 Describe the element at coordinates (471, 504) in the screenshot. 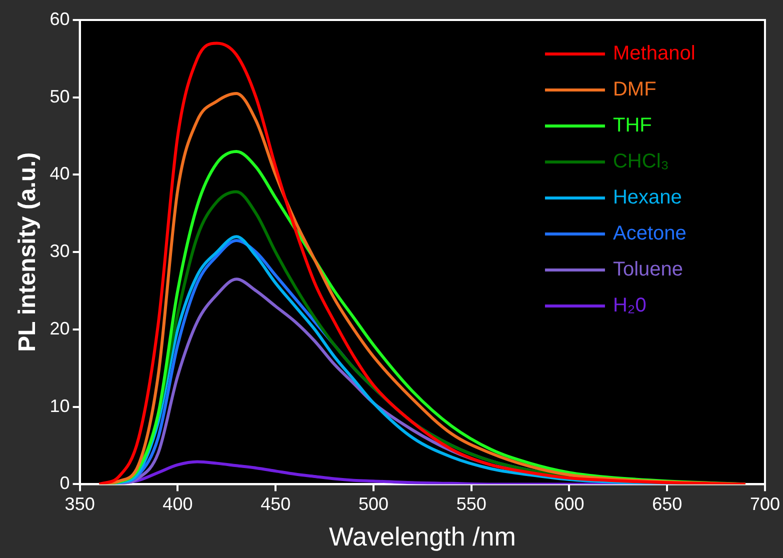

I see `x-tick-label: 550` at that location.